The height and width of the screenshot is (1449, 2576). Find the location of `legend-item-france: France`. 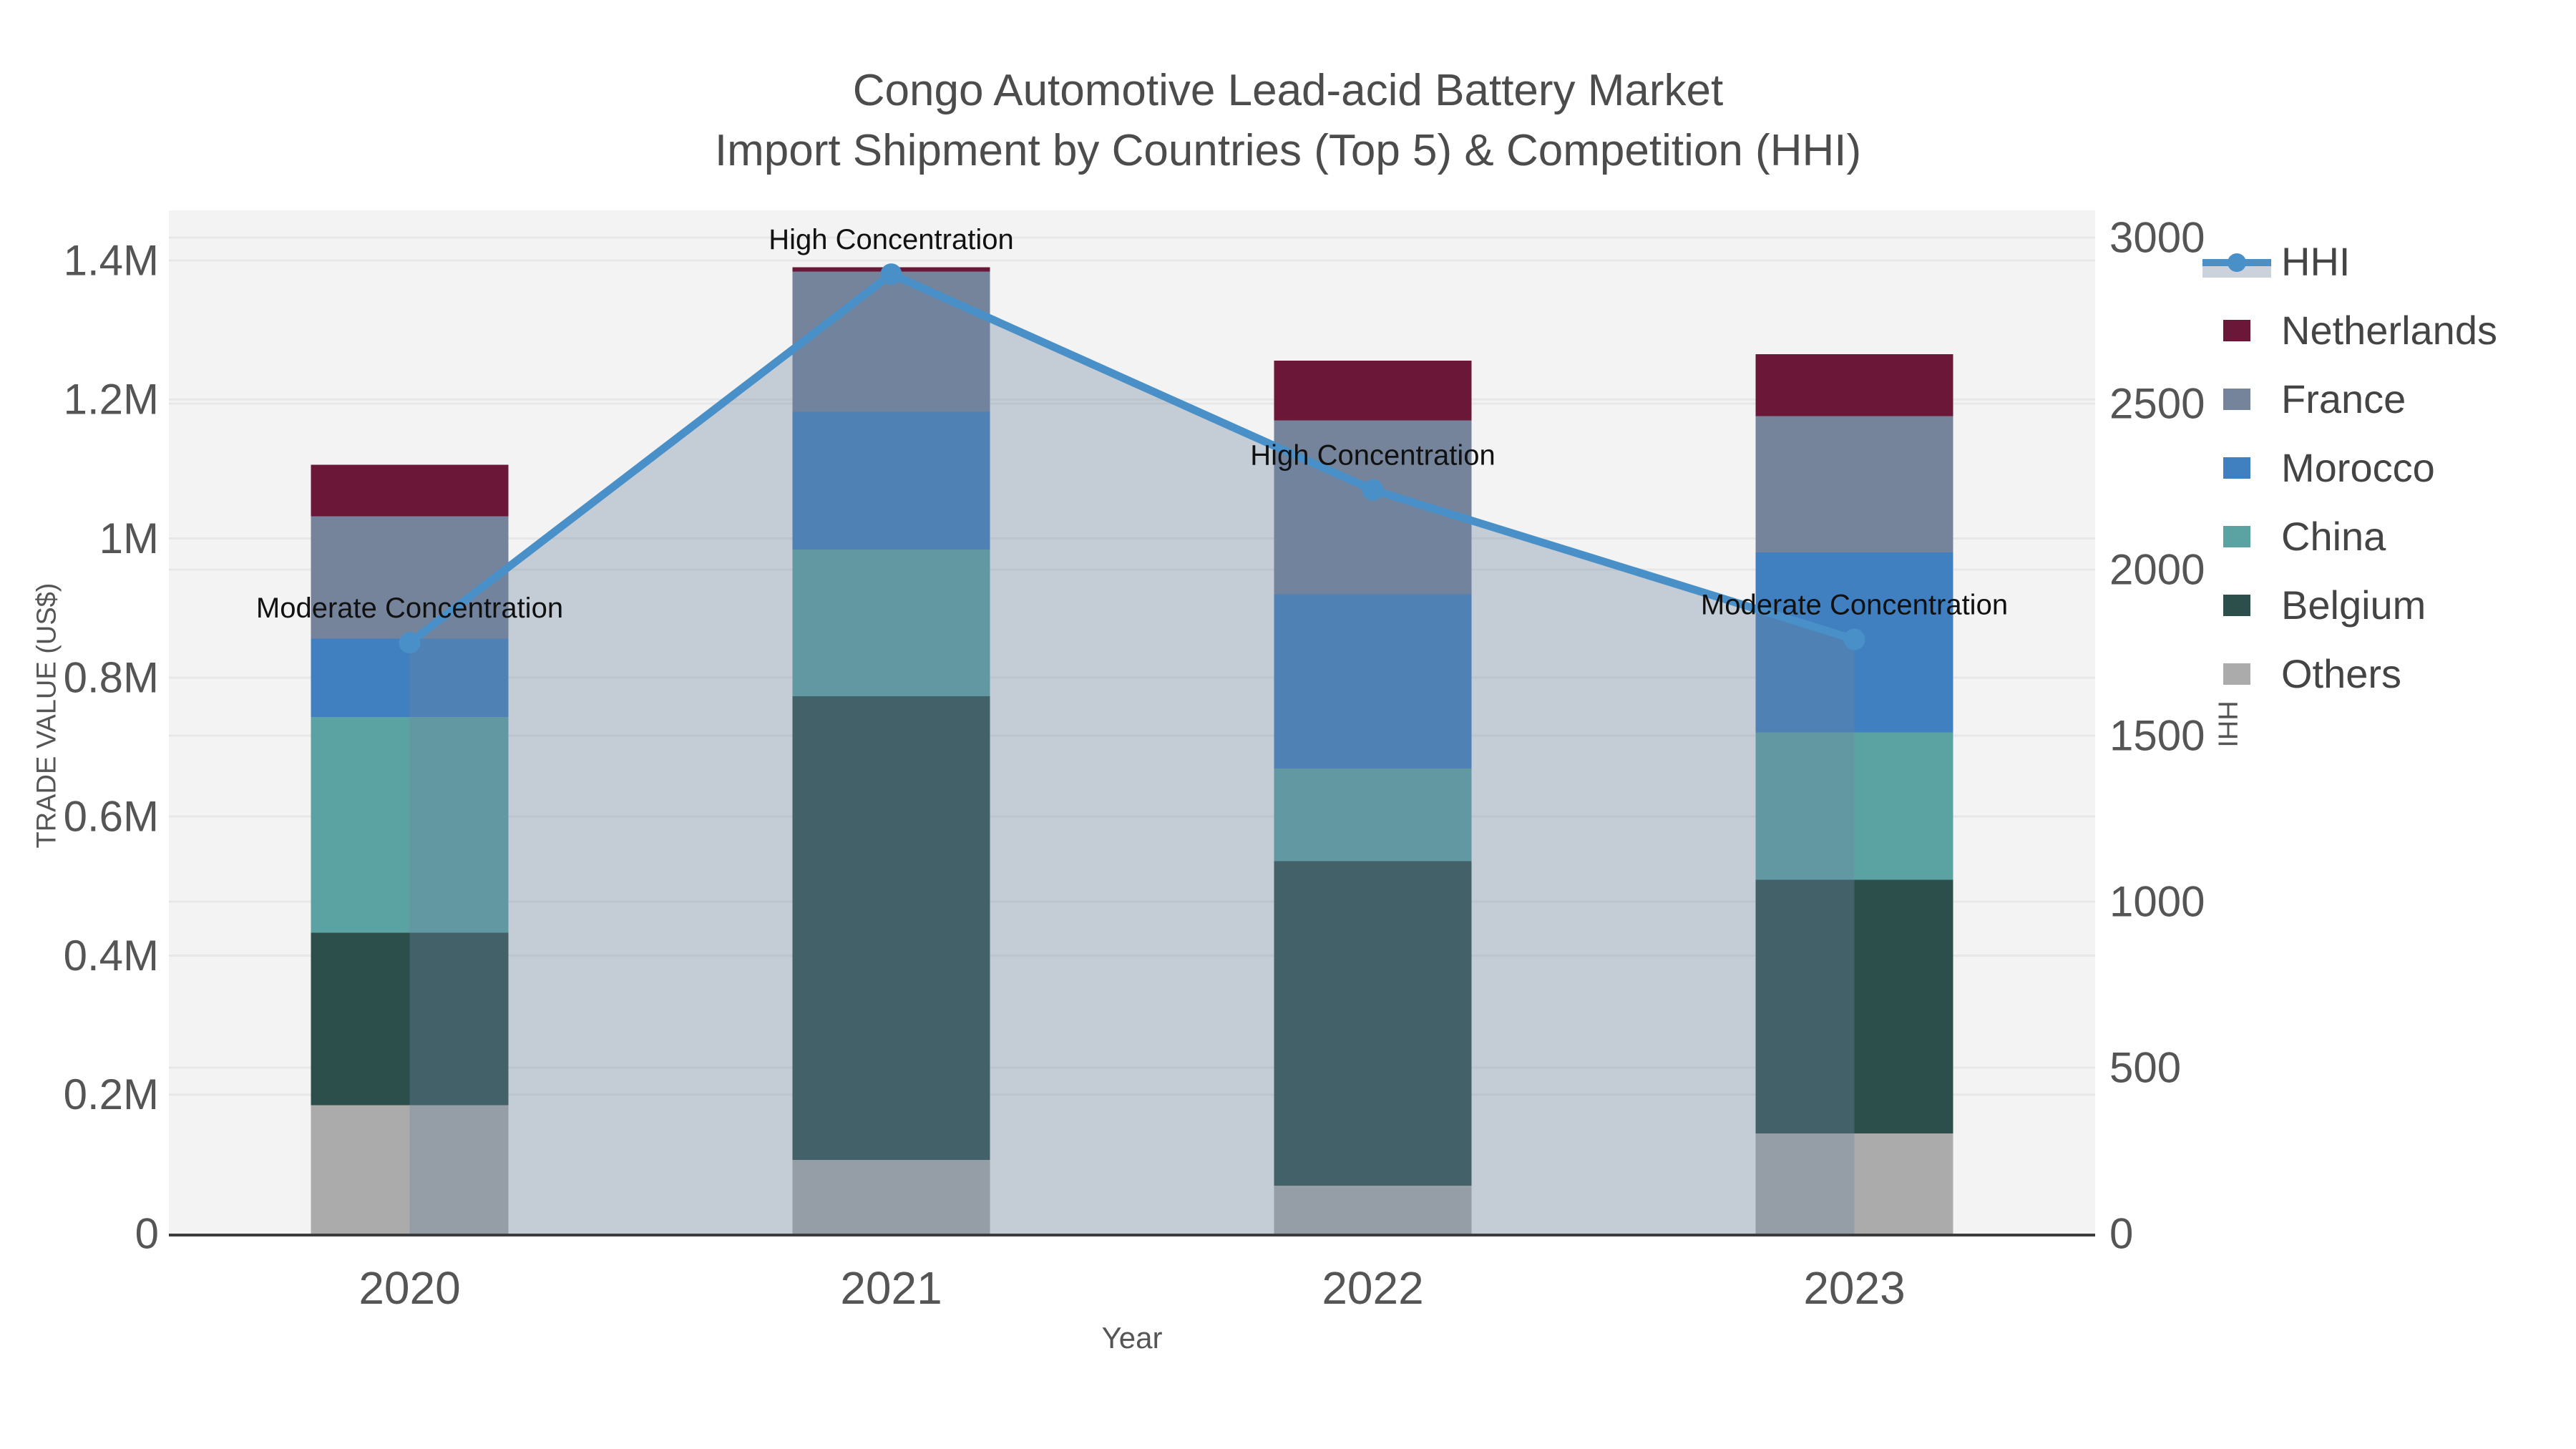

legend-item-france: France is located at coordinates (2349, 399).